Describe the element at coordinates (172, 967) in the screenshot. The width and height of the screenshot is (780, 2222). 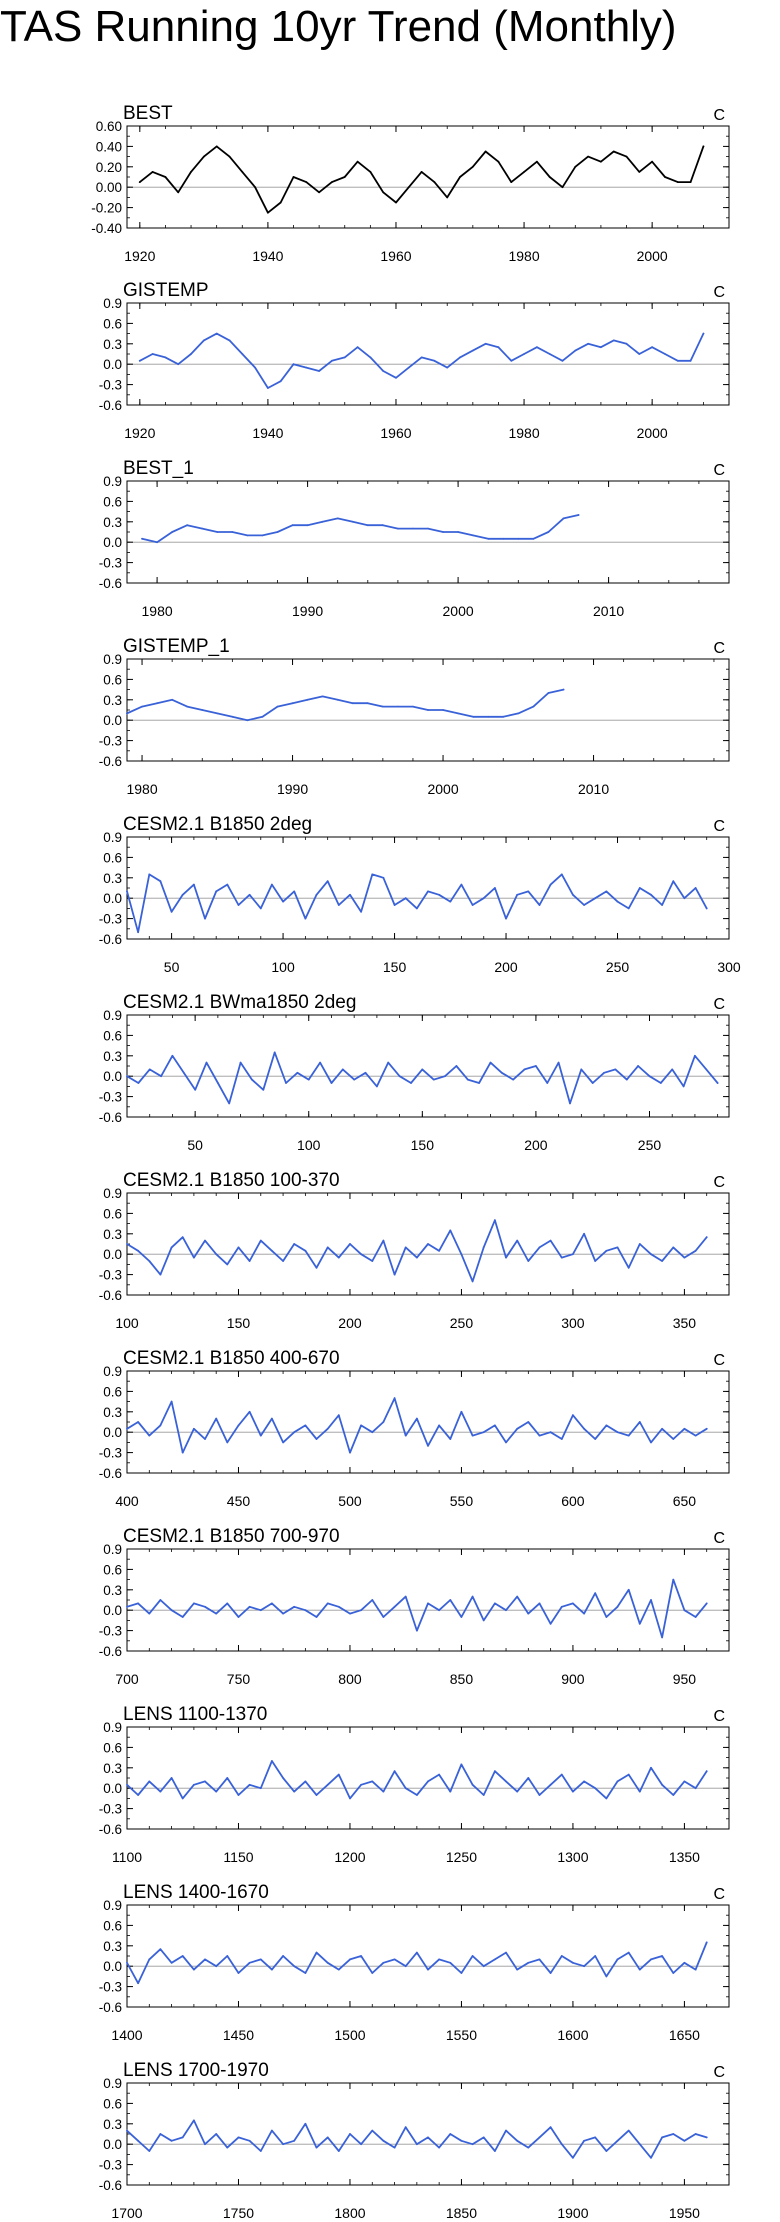
I see `x-tick-label: 50` at that location.